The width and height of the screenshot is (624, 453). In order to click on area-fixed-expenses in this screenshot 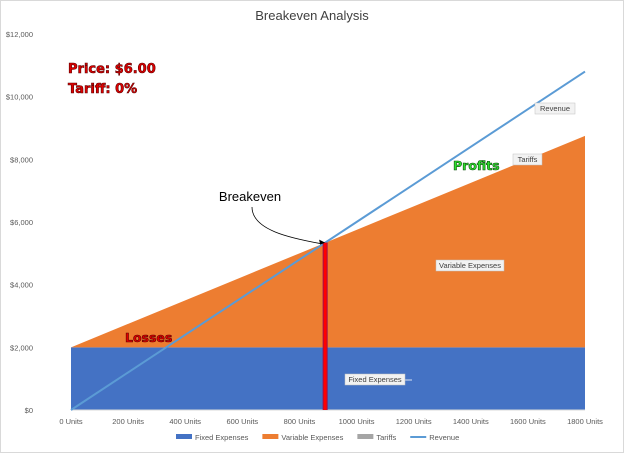, I will do `click(328, 378)`.